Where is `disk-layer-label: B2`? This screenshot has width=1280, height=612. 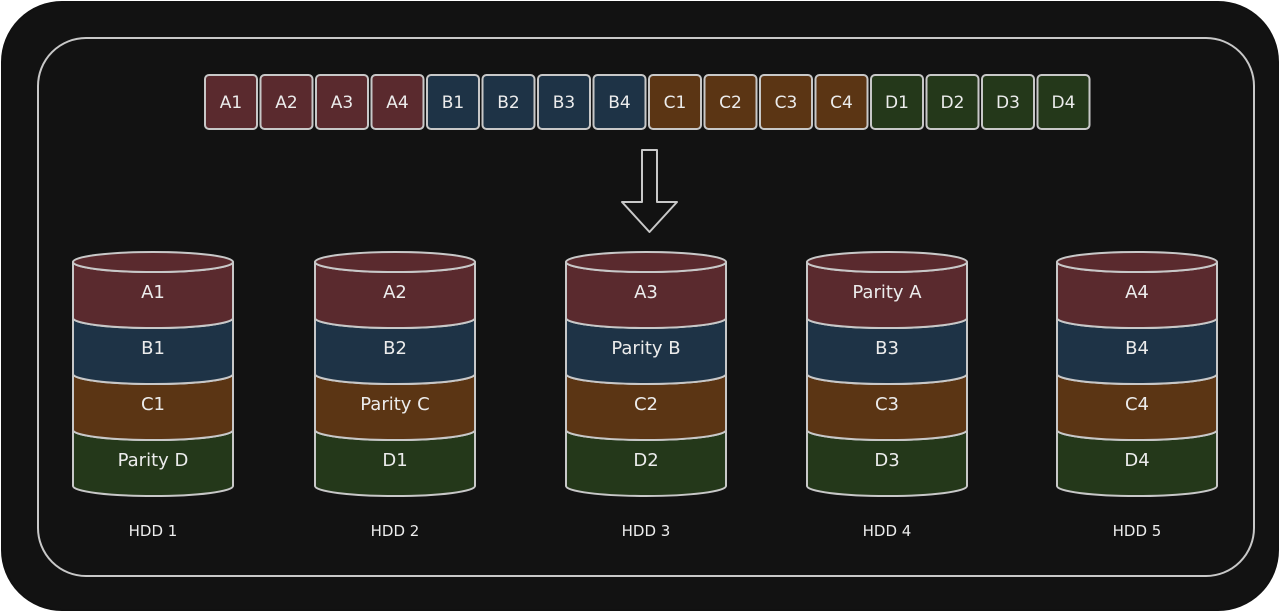 disk-layer-label: B2 is located at coordinates (395, 348).